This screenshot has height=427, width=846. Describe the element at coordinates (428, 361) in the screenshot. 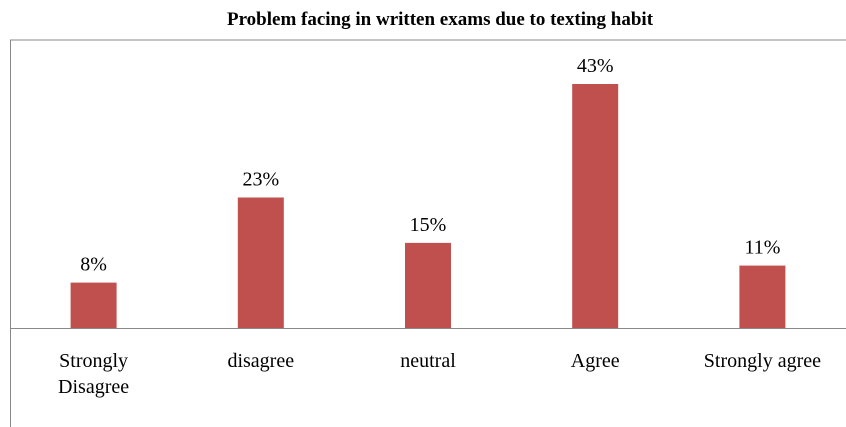

I see `x-tick-label: neutral` at that location.